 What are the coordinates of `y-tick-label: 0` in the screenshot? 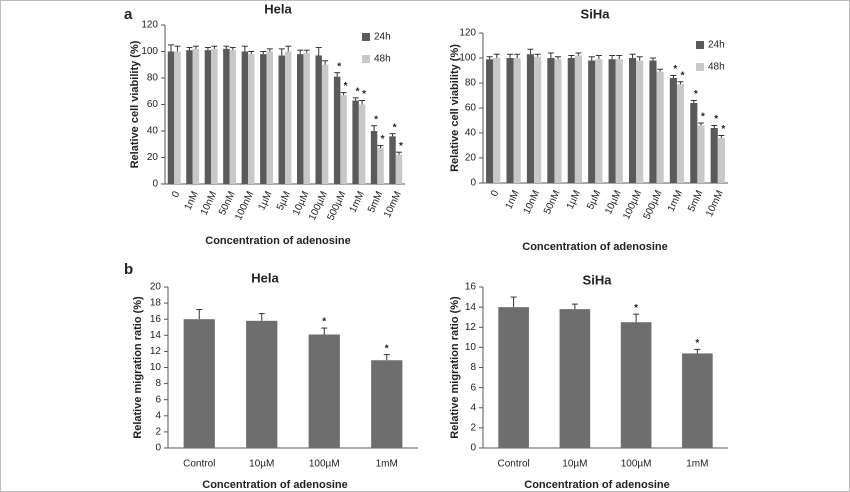 It's located at (473, 448).